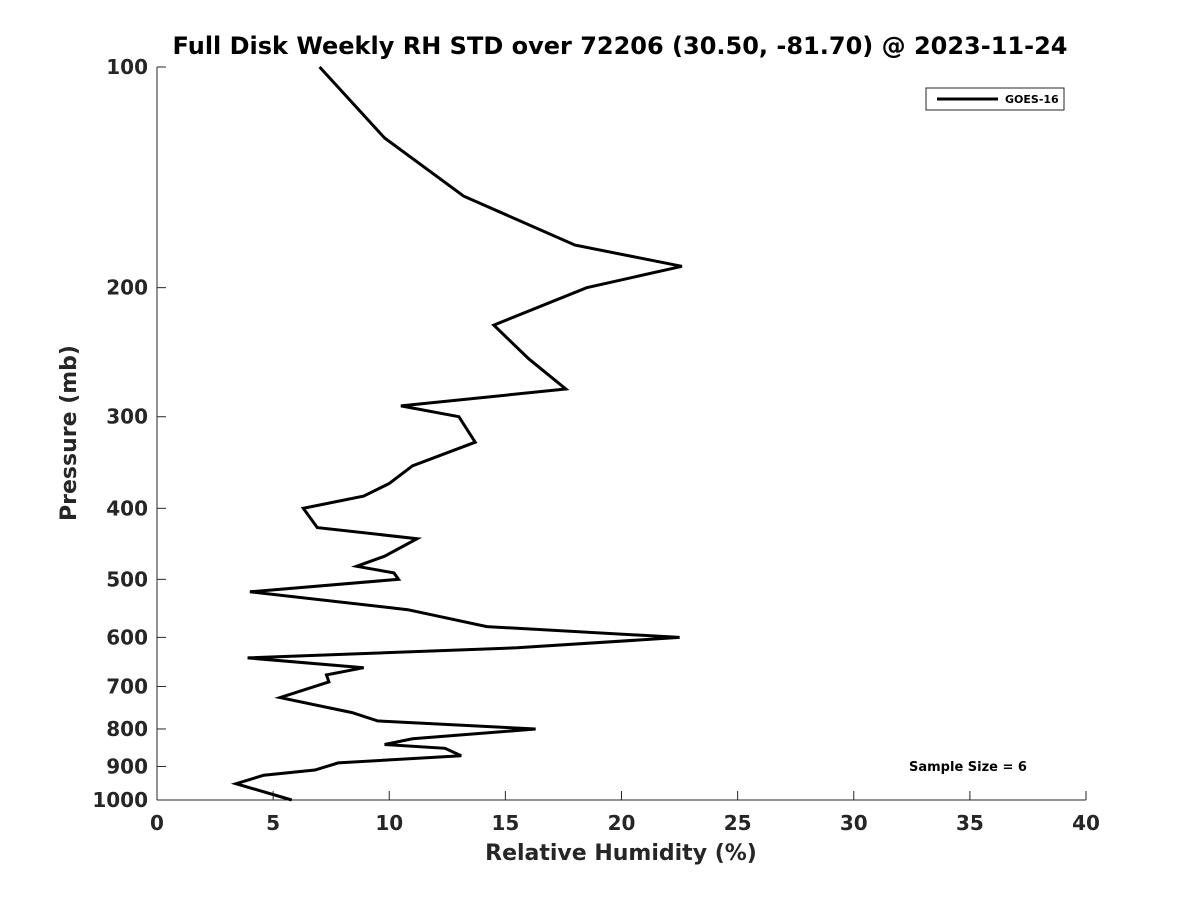  Describe the element at coordinates (970, 823) in the screenshot. I see `x-tick-label: 35` at that location.